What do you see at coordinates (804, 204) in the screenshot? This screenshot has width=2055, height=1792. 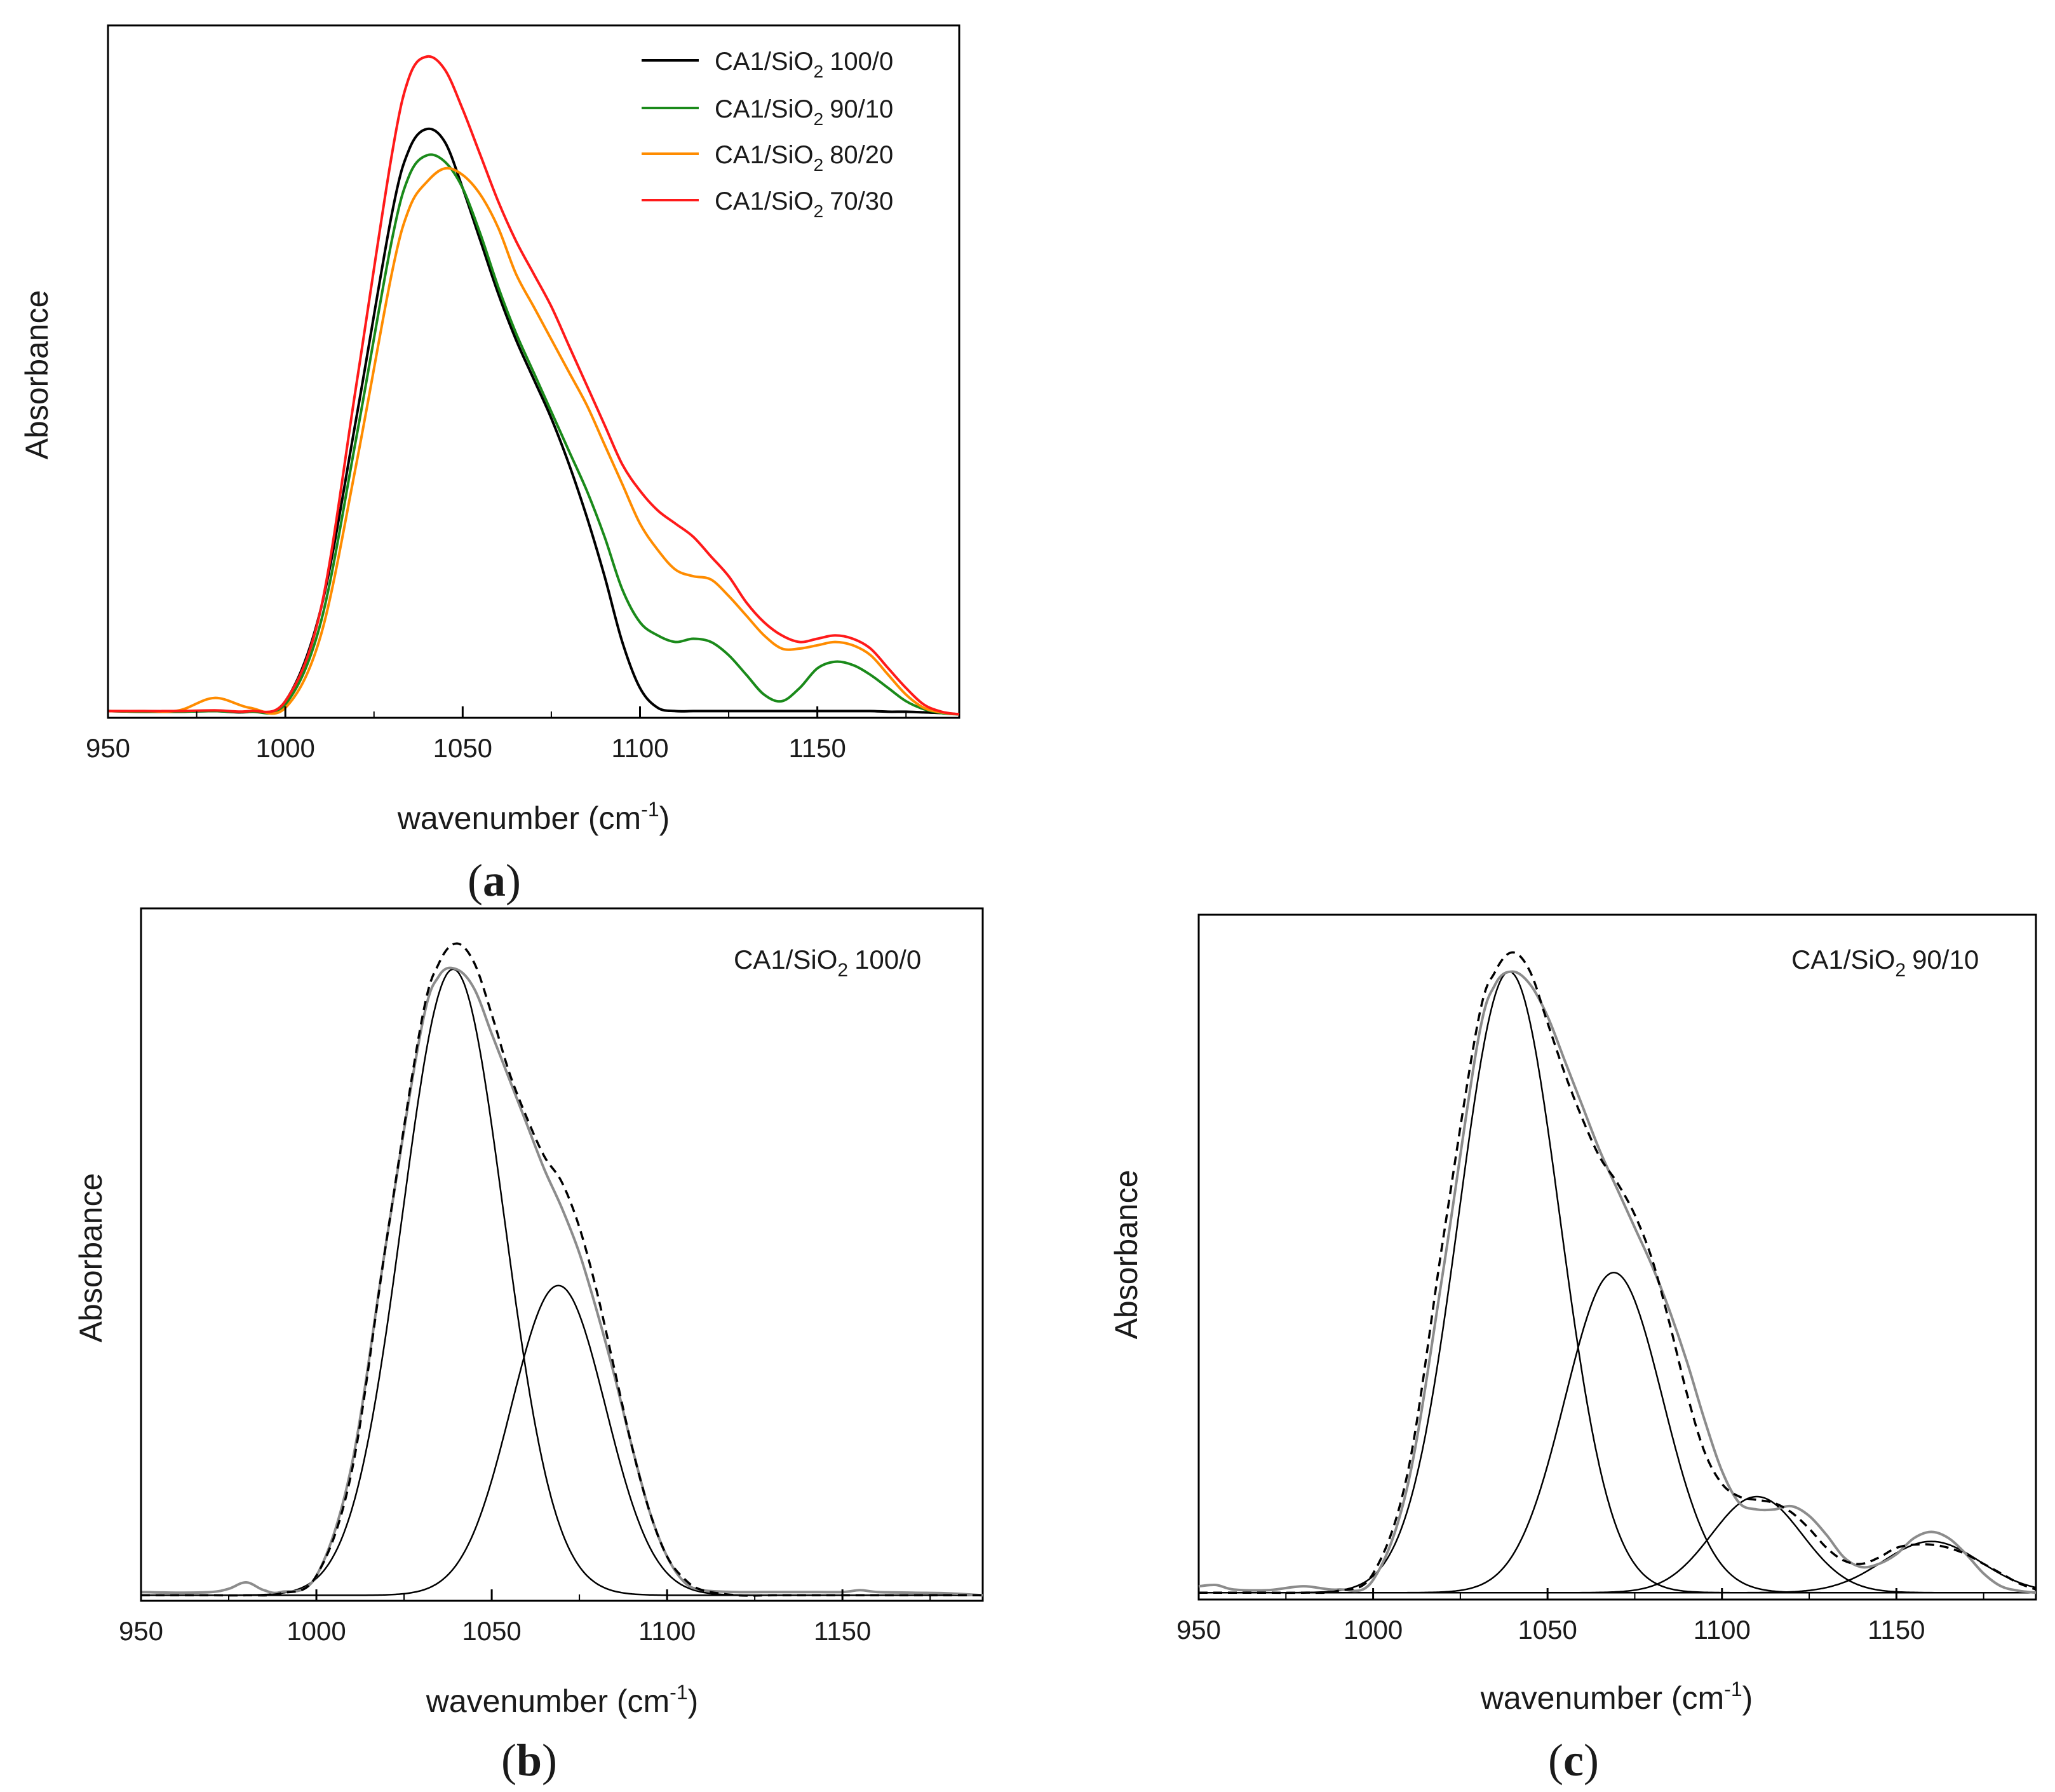 I see `legend-label-4: CA1/SiO2 70/30` at bounding box center [804, 204].